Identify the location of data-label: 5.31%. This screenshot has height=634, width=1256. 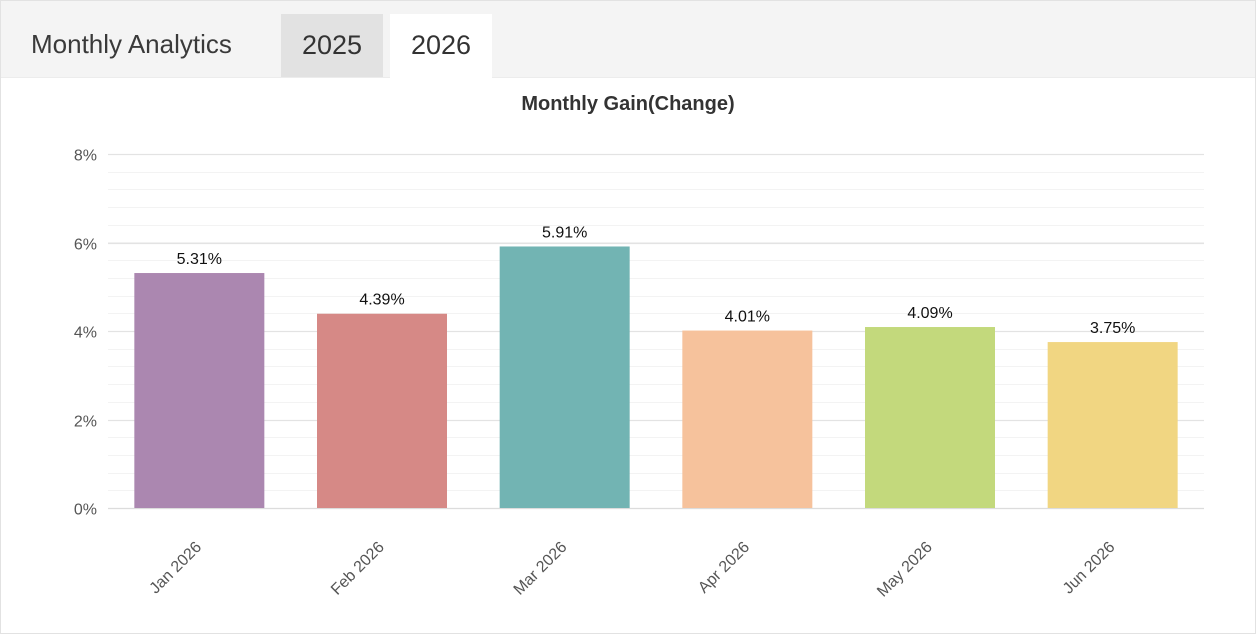
(199, 259).